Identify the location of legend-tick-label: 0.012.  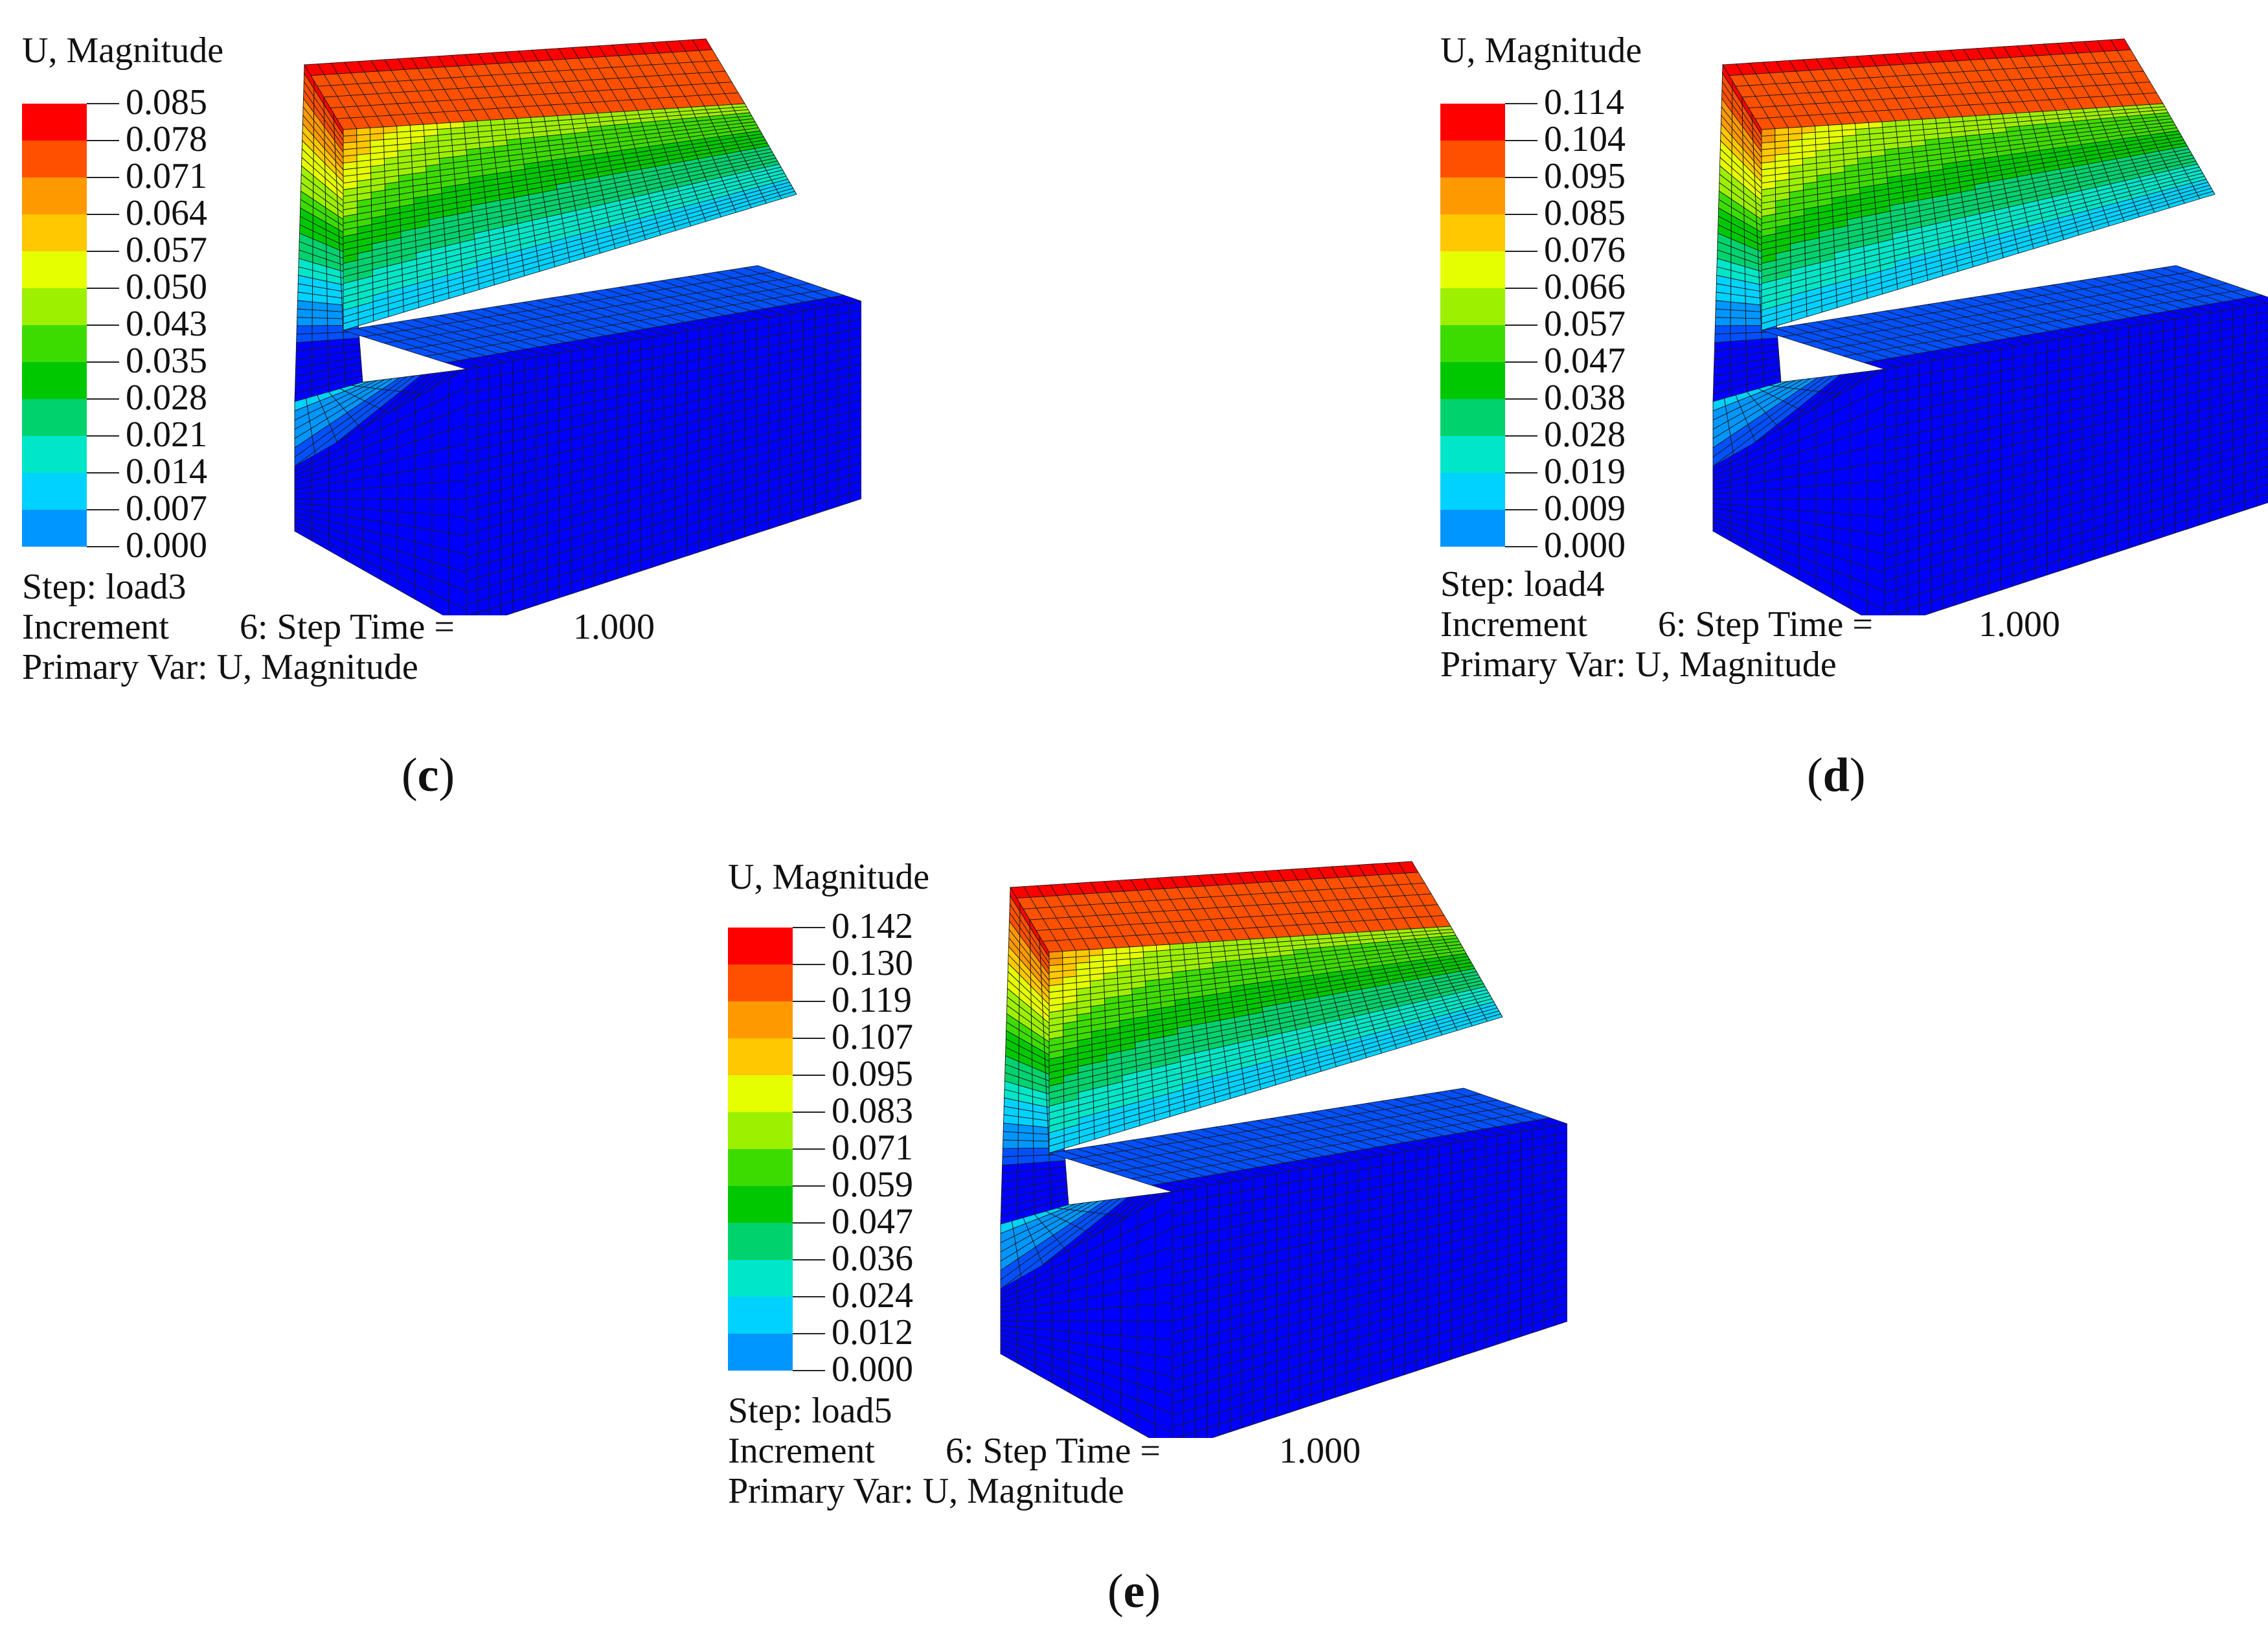
(872, 1332).